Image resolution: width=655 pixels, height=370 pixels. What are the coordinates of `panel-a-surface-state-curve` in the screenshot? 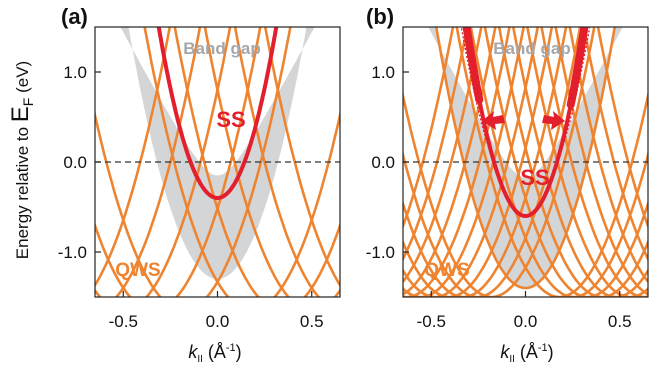 It's located at (217, 113).